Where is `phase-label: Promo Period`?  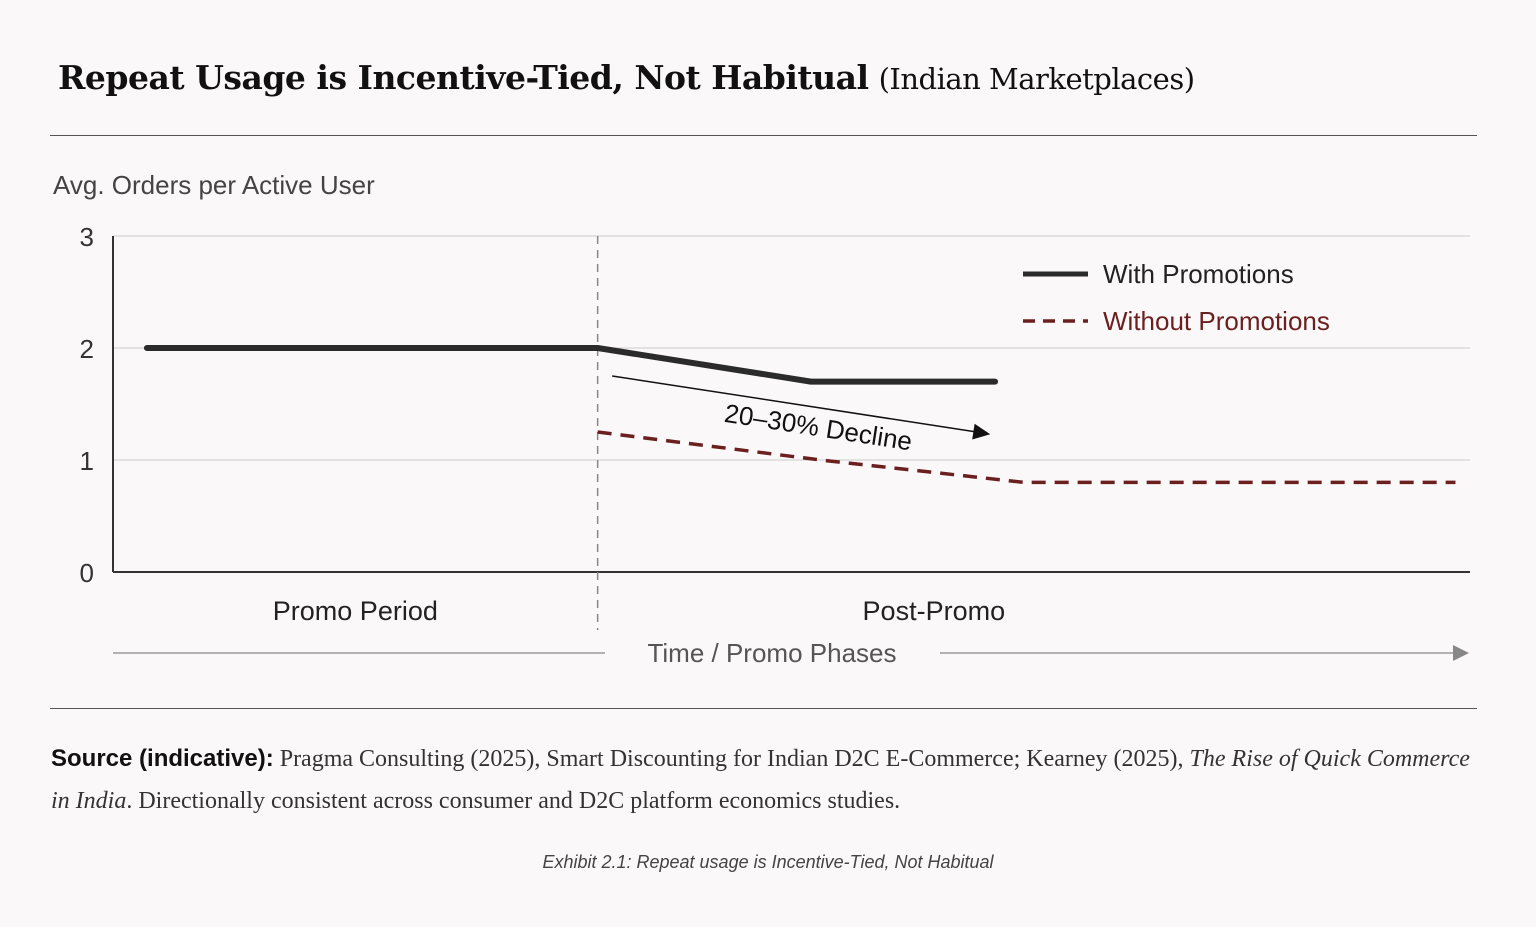 phase-label: Promo Period is located at coordinates (355, 611).